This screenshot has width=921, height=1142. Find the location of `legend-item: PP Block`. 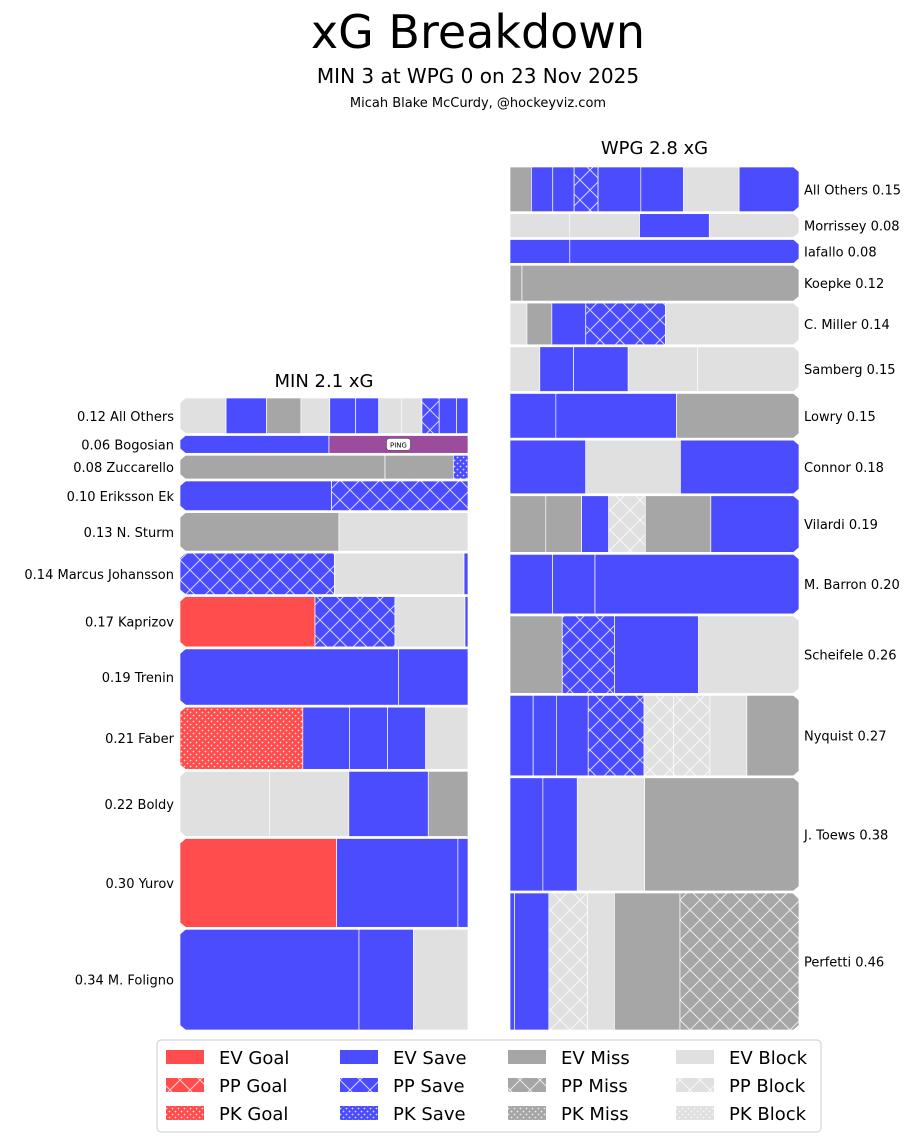

legend-item: PP Block is located at coordinates (741, 1086).